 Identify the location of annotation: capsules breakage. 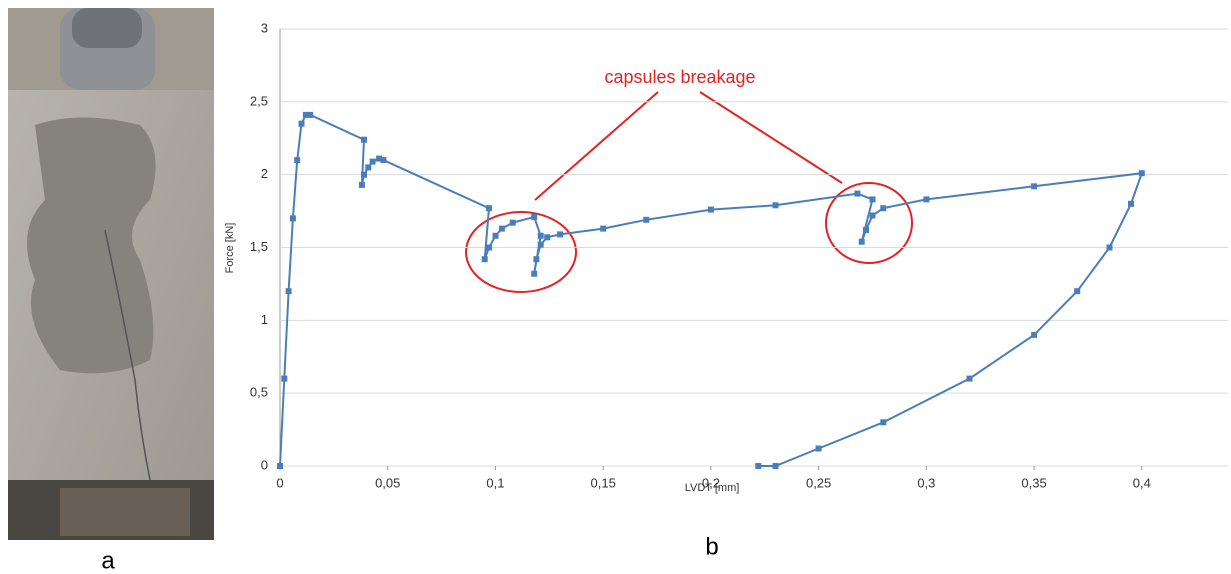
(689, 180).